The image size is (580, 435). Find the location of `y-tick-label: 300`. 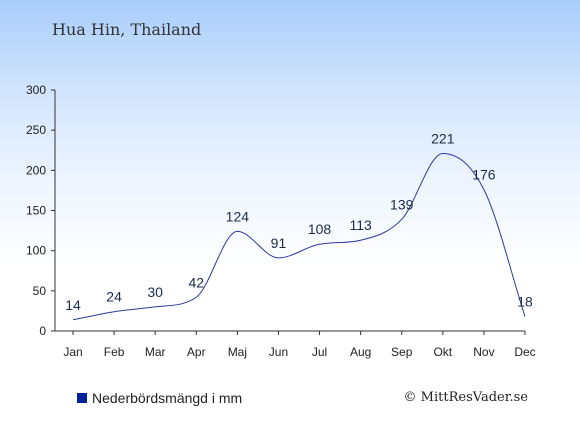

y-tick-label: 300 is located at coordinates (36, 90).